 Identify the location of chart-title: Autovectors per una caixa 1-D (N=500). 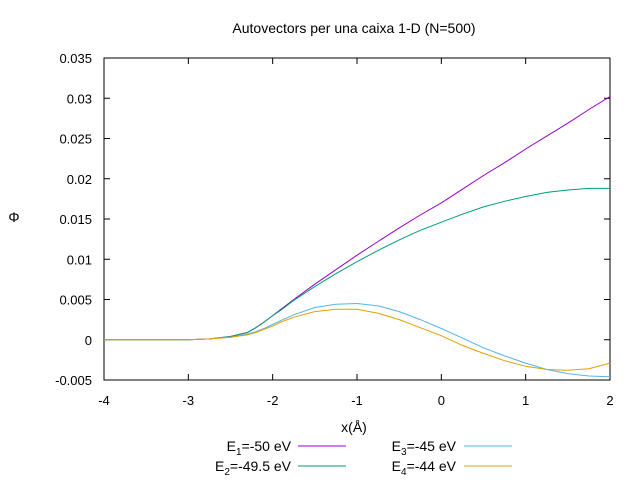
(353, 28).